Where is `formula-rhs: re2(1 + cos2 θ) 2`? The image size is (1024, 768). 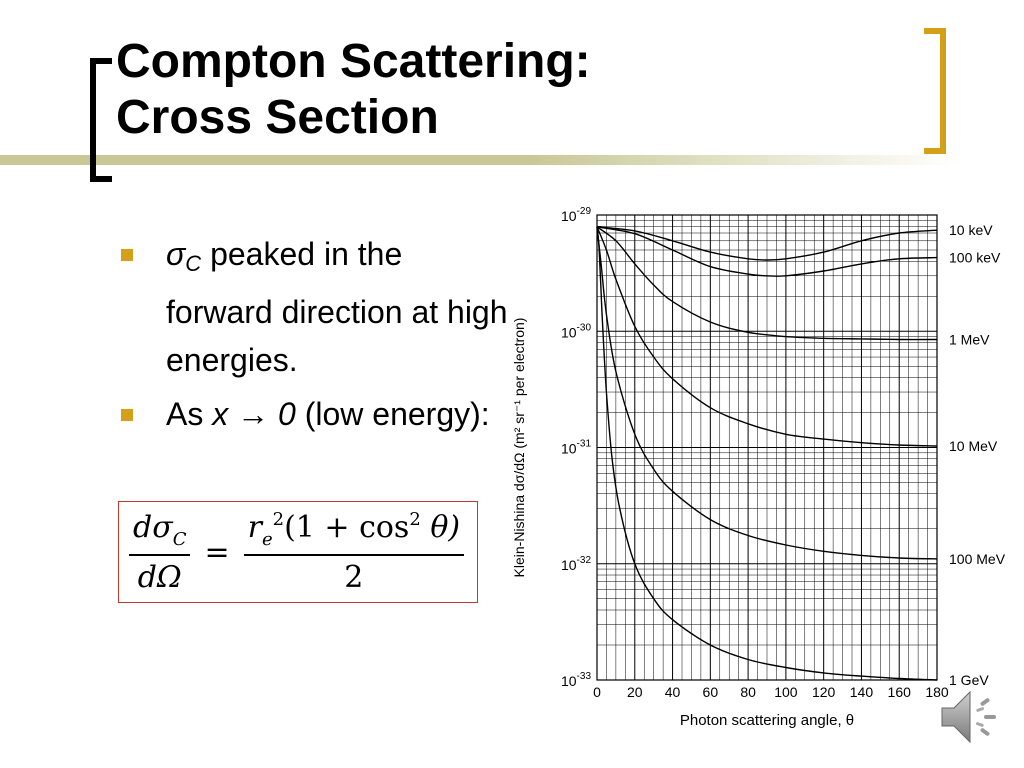
formula-rhs: re2(1 + cos2 θ) 2 is located at coordinates (354, 552).